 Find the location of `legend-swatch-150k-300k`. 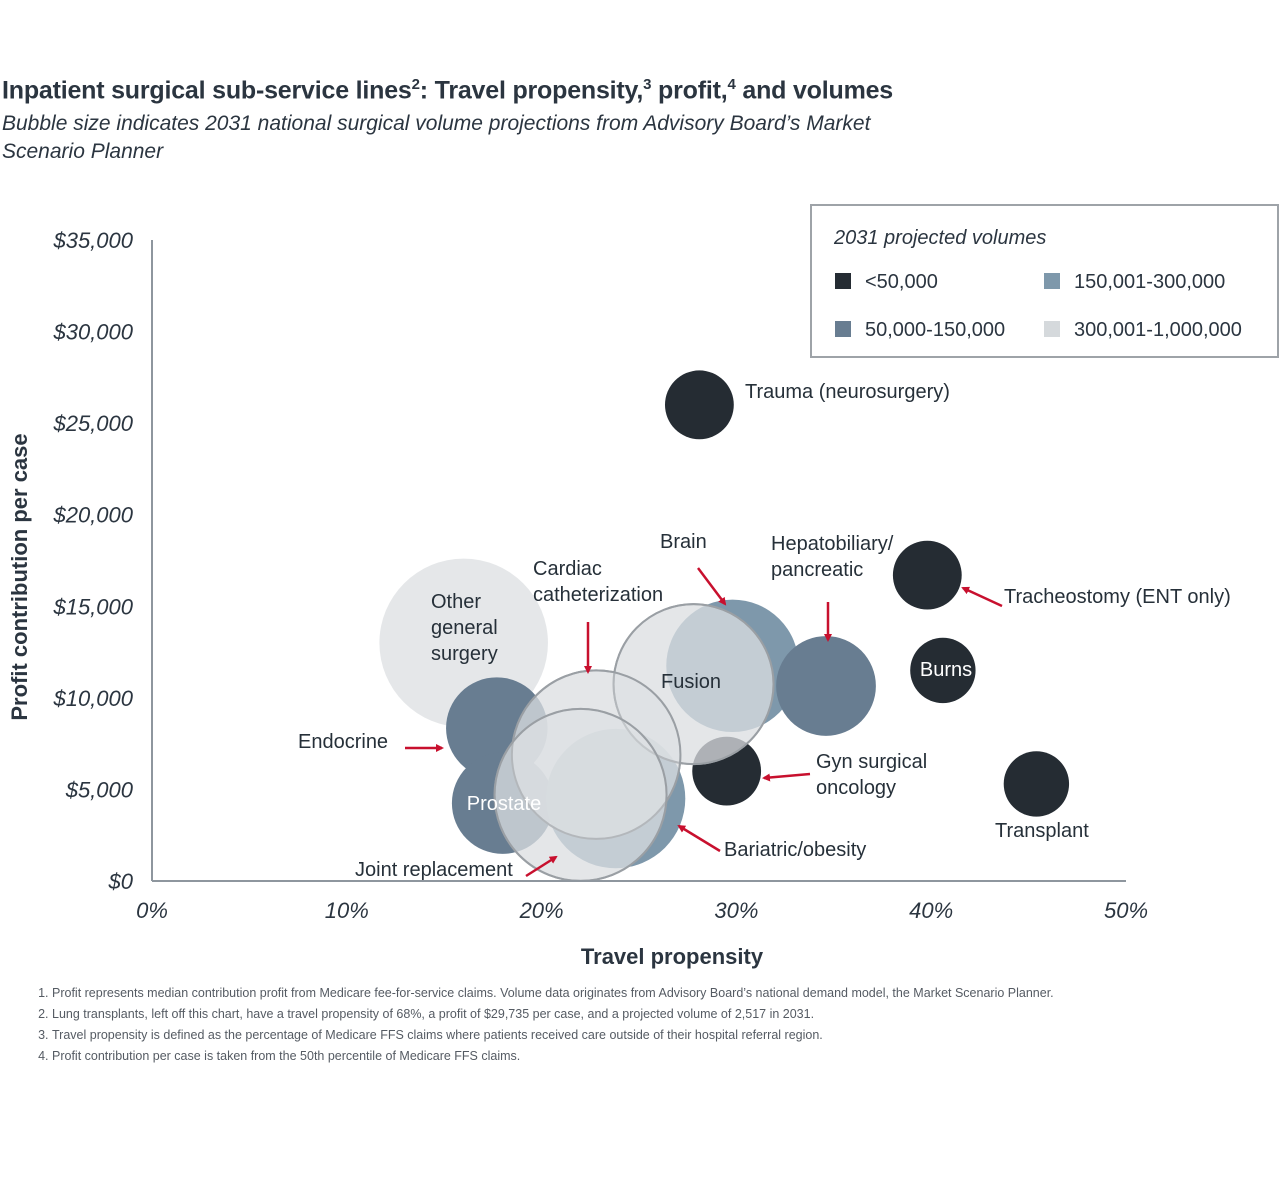

legend-swatch-150k-300k is located at coordinates (1052, 281).